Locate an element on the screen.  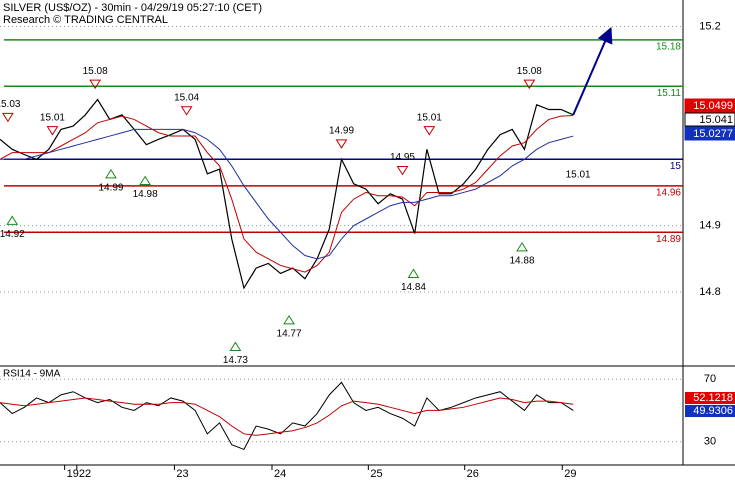
low-label: 14.73 is located at coordinates (235, 360).